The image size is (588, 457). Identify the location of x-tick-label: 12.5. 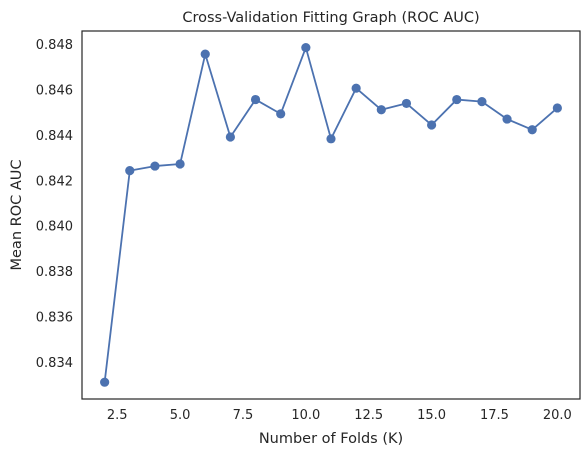
(368, 415).